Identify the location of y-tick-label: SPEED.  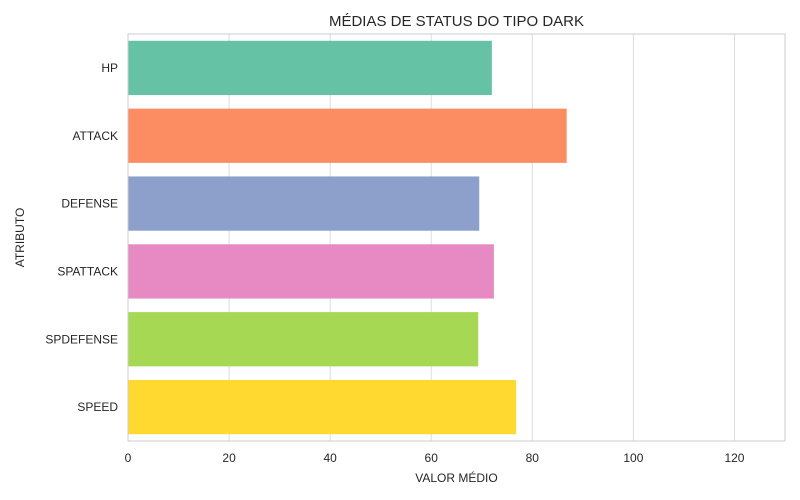
(97, 407).